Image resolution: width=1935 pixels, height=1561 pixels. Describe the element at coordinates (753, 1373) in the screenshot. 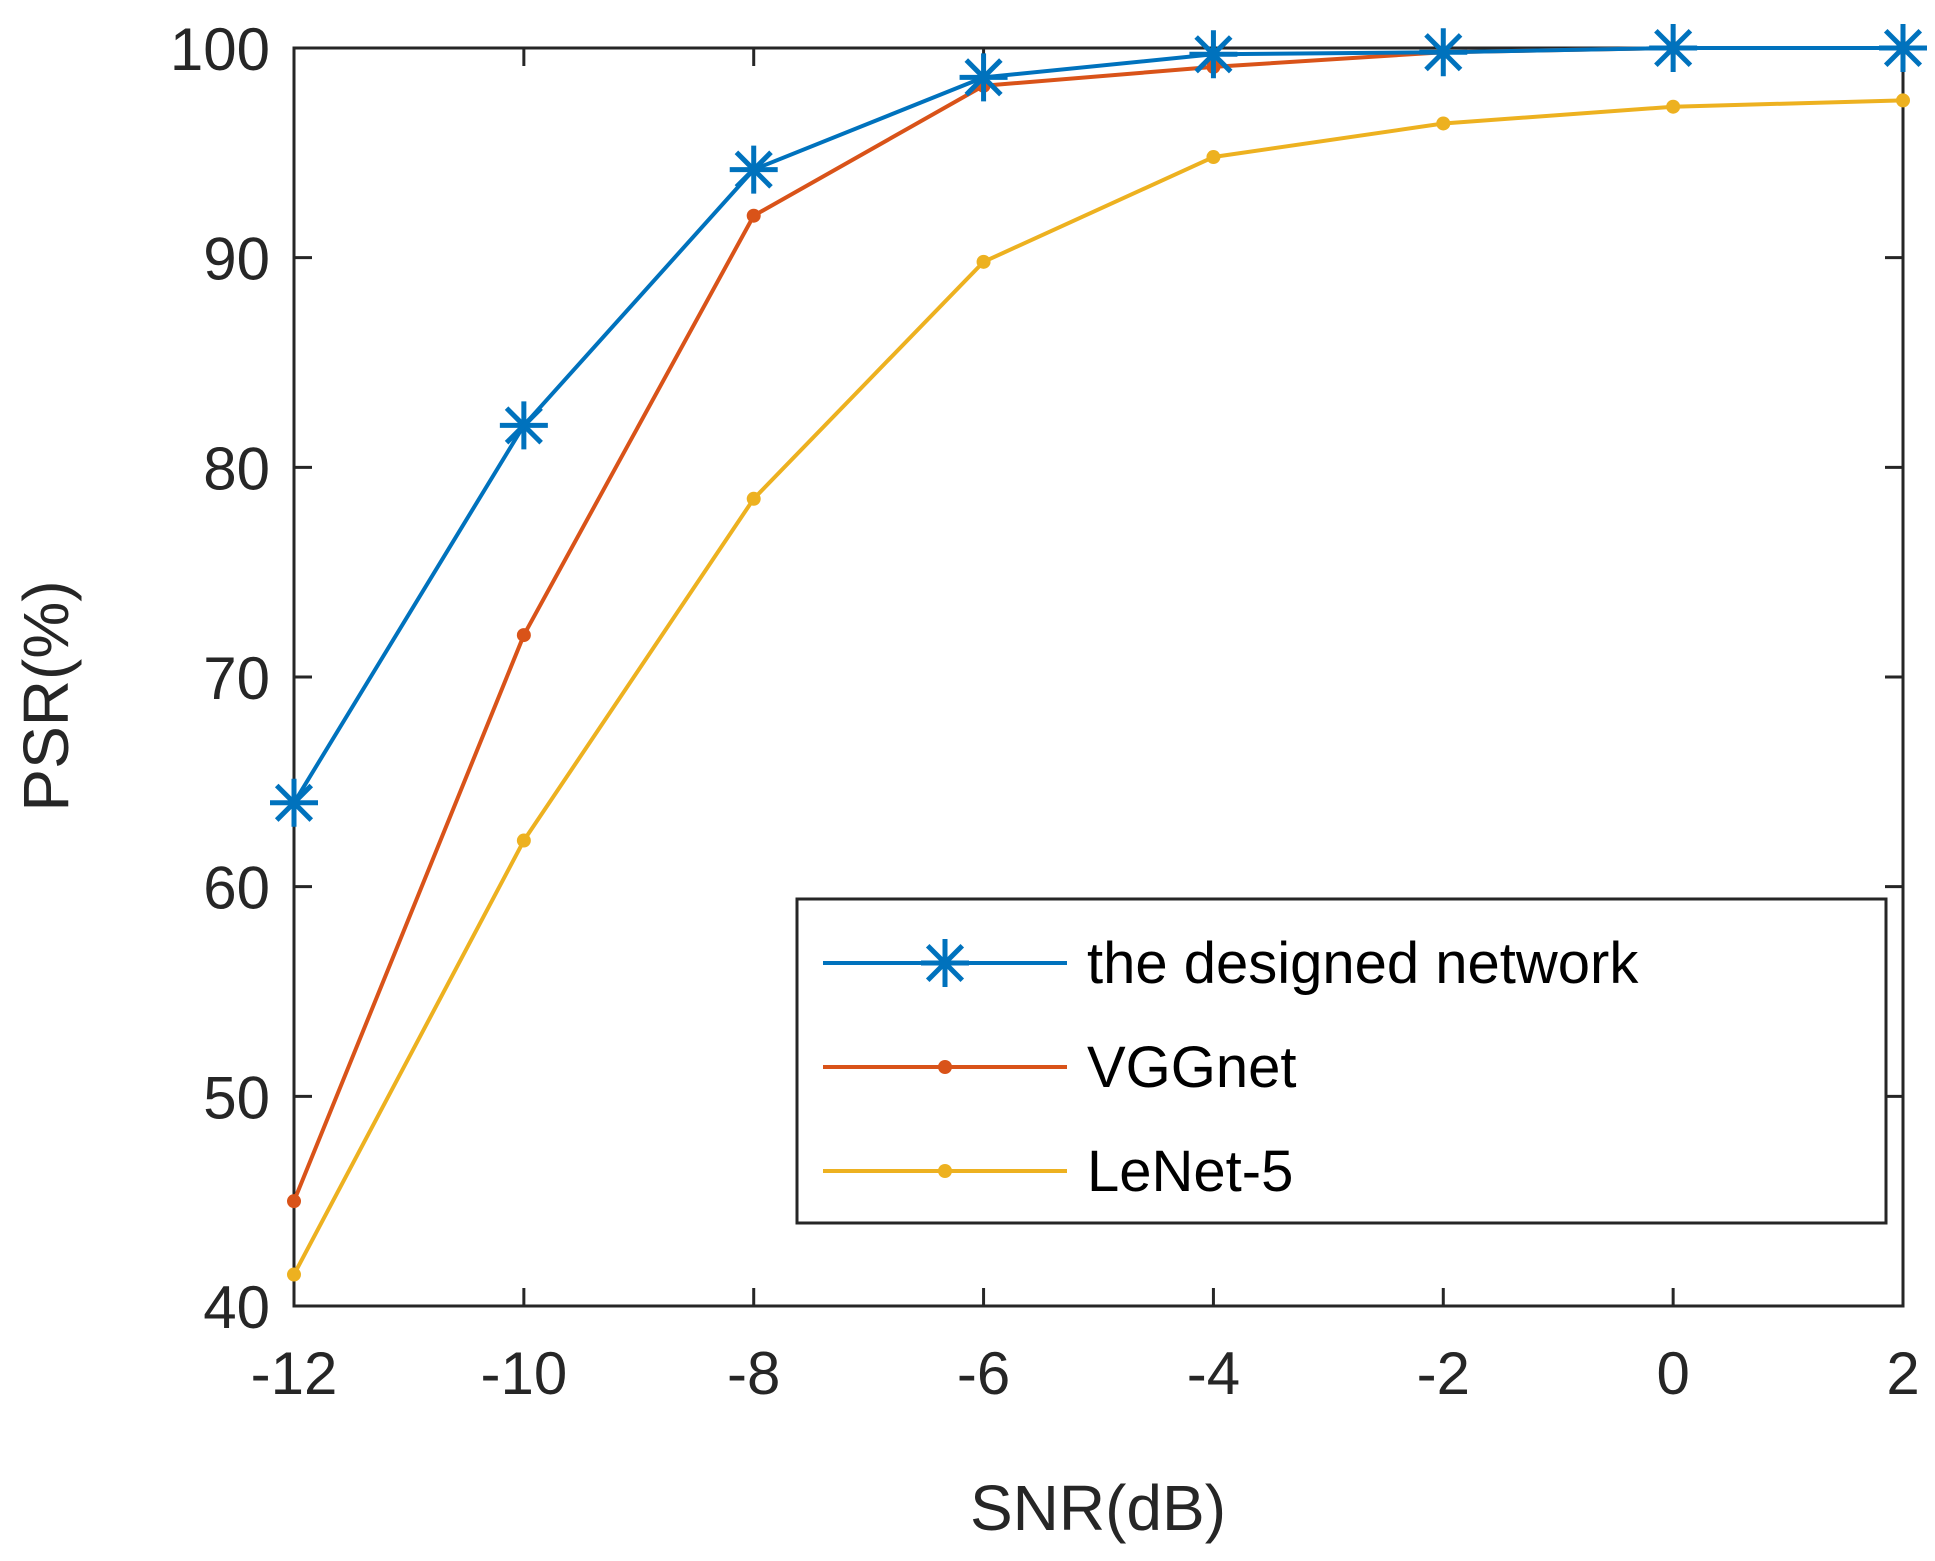

I see `x-tick-label: -8` at that location.